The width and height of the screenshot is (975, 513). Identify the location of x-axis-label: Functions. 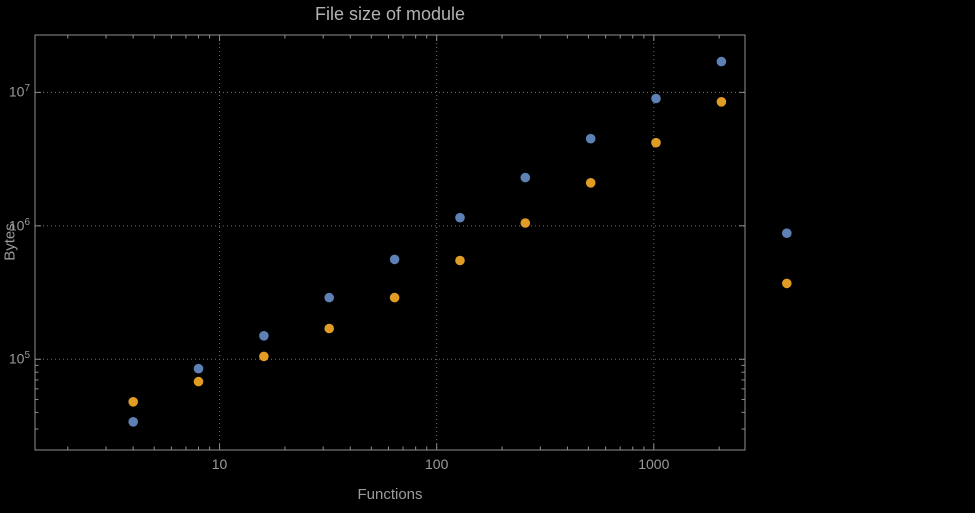
(390, 494).